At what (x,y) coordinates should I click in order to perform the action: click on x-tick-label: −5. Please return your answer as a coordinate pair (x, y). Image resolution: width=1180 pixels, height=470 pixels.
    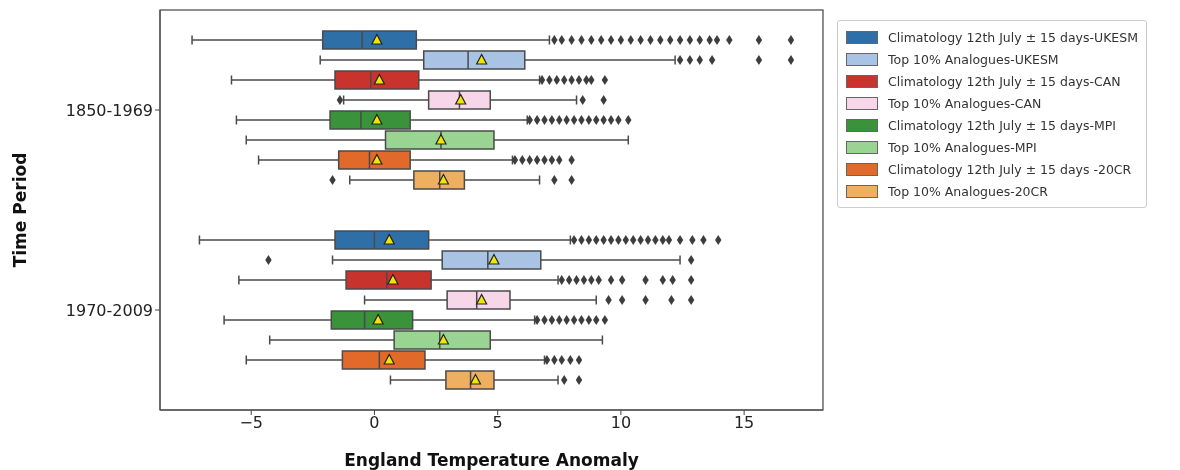
    Looking at the image, I should click on (251, 423).